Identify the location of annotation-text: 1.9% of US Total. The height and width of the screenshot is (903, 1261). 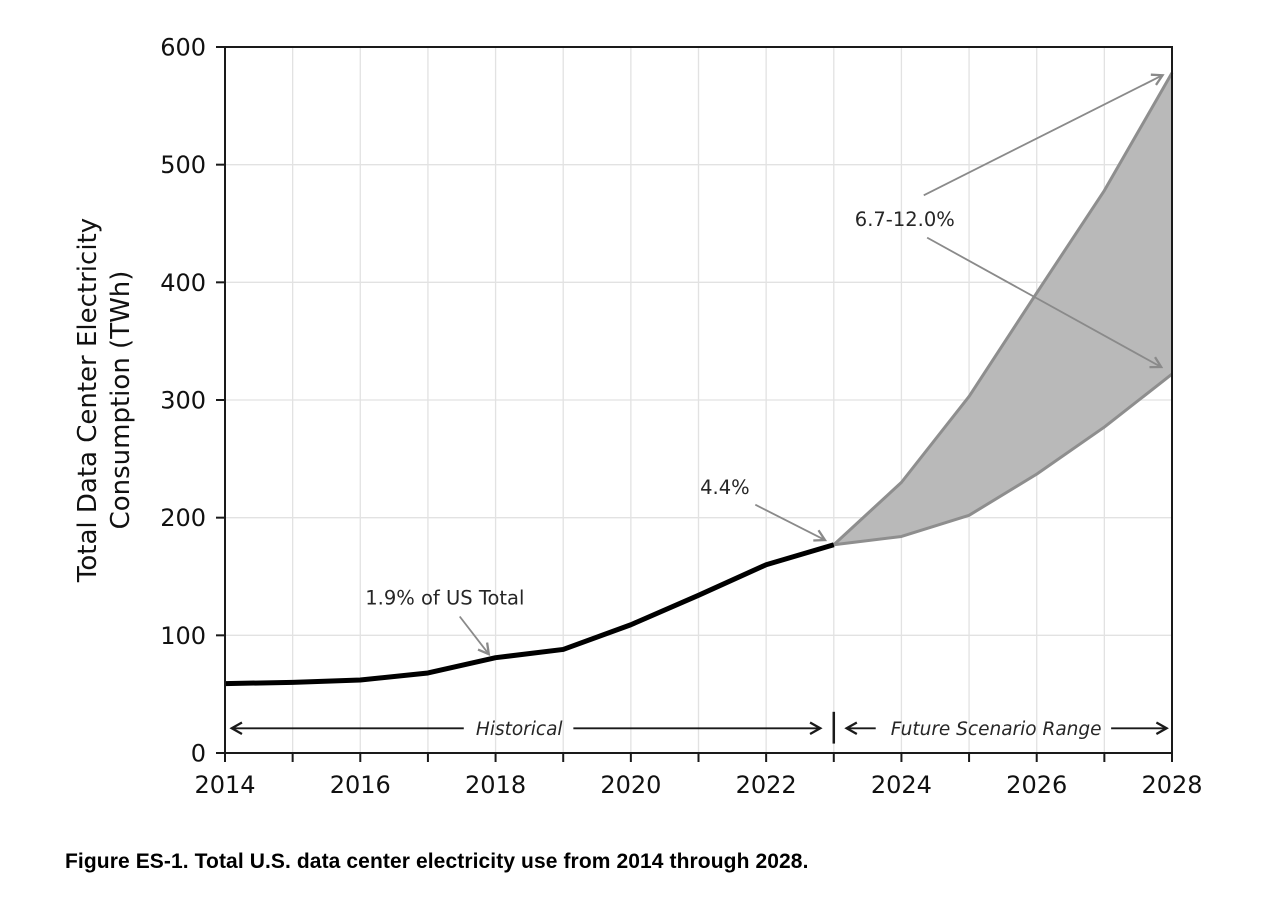
(444, 598).